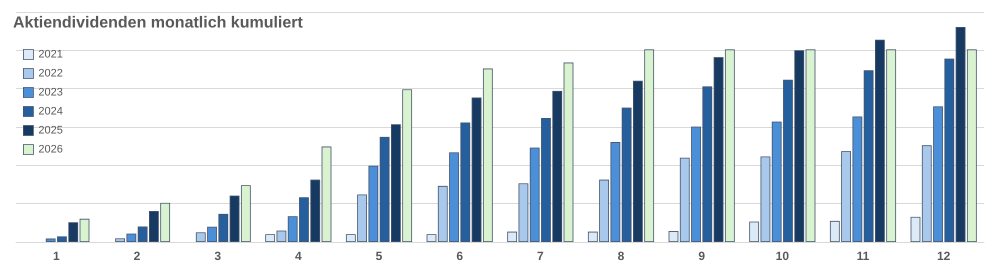 The width and height of the screenshot is (1000, 276). I want to click on legend-label: 2023, so click(50, 92).